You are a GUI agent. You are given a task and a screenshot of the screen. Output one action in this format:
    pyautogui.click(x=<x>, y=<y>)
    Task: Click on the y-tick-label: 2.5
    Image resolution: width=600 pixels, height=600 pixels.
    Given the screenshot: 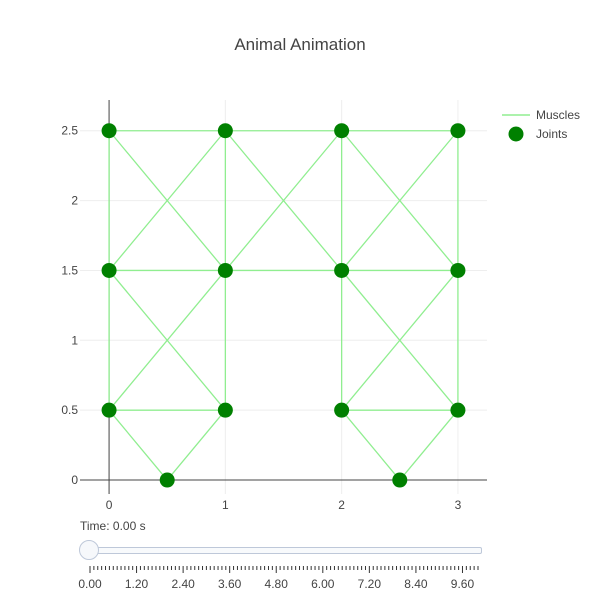 What is the action you would take?
    pyautogui.click(x=69, y=131)
    